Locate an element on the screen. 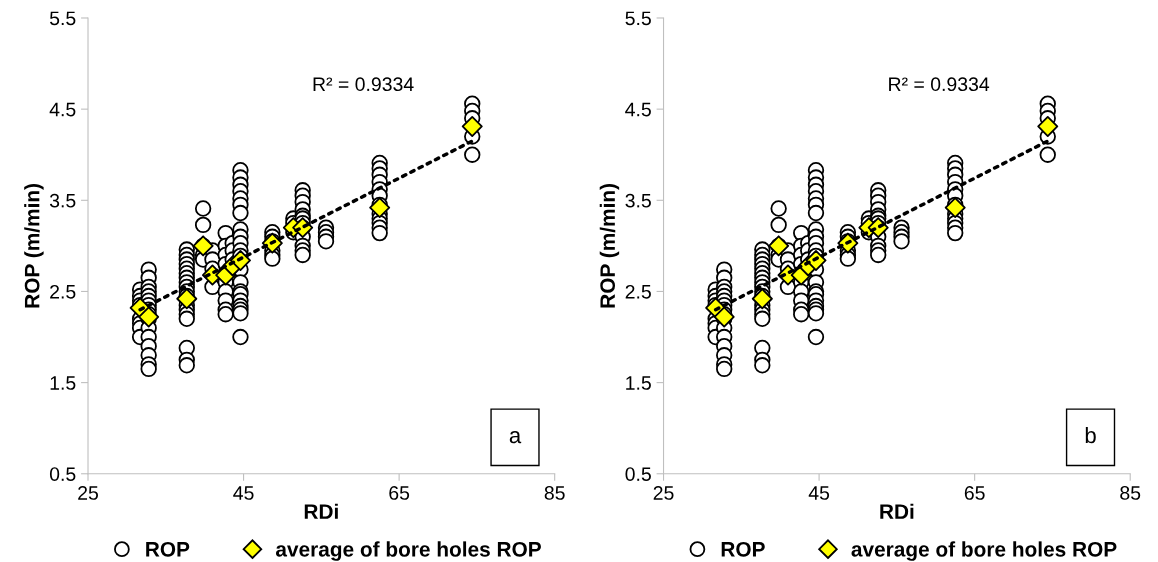 The height and width of the screenshot is (562, 1158). annotation: b is located at coordinates (1090, 435).